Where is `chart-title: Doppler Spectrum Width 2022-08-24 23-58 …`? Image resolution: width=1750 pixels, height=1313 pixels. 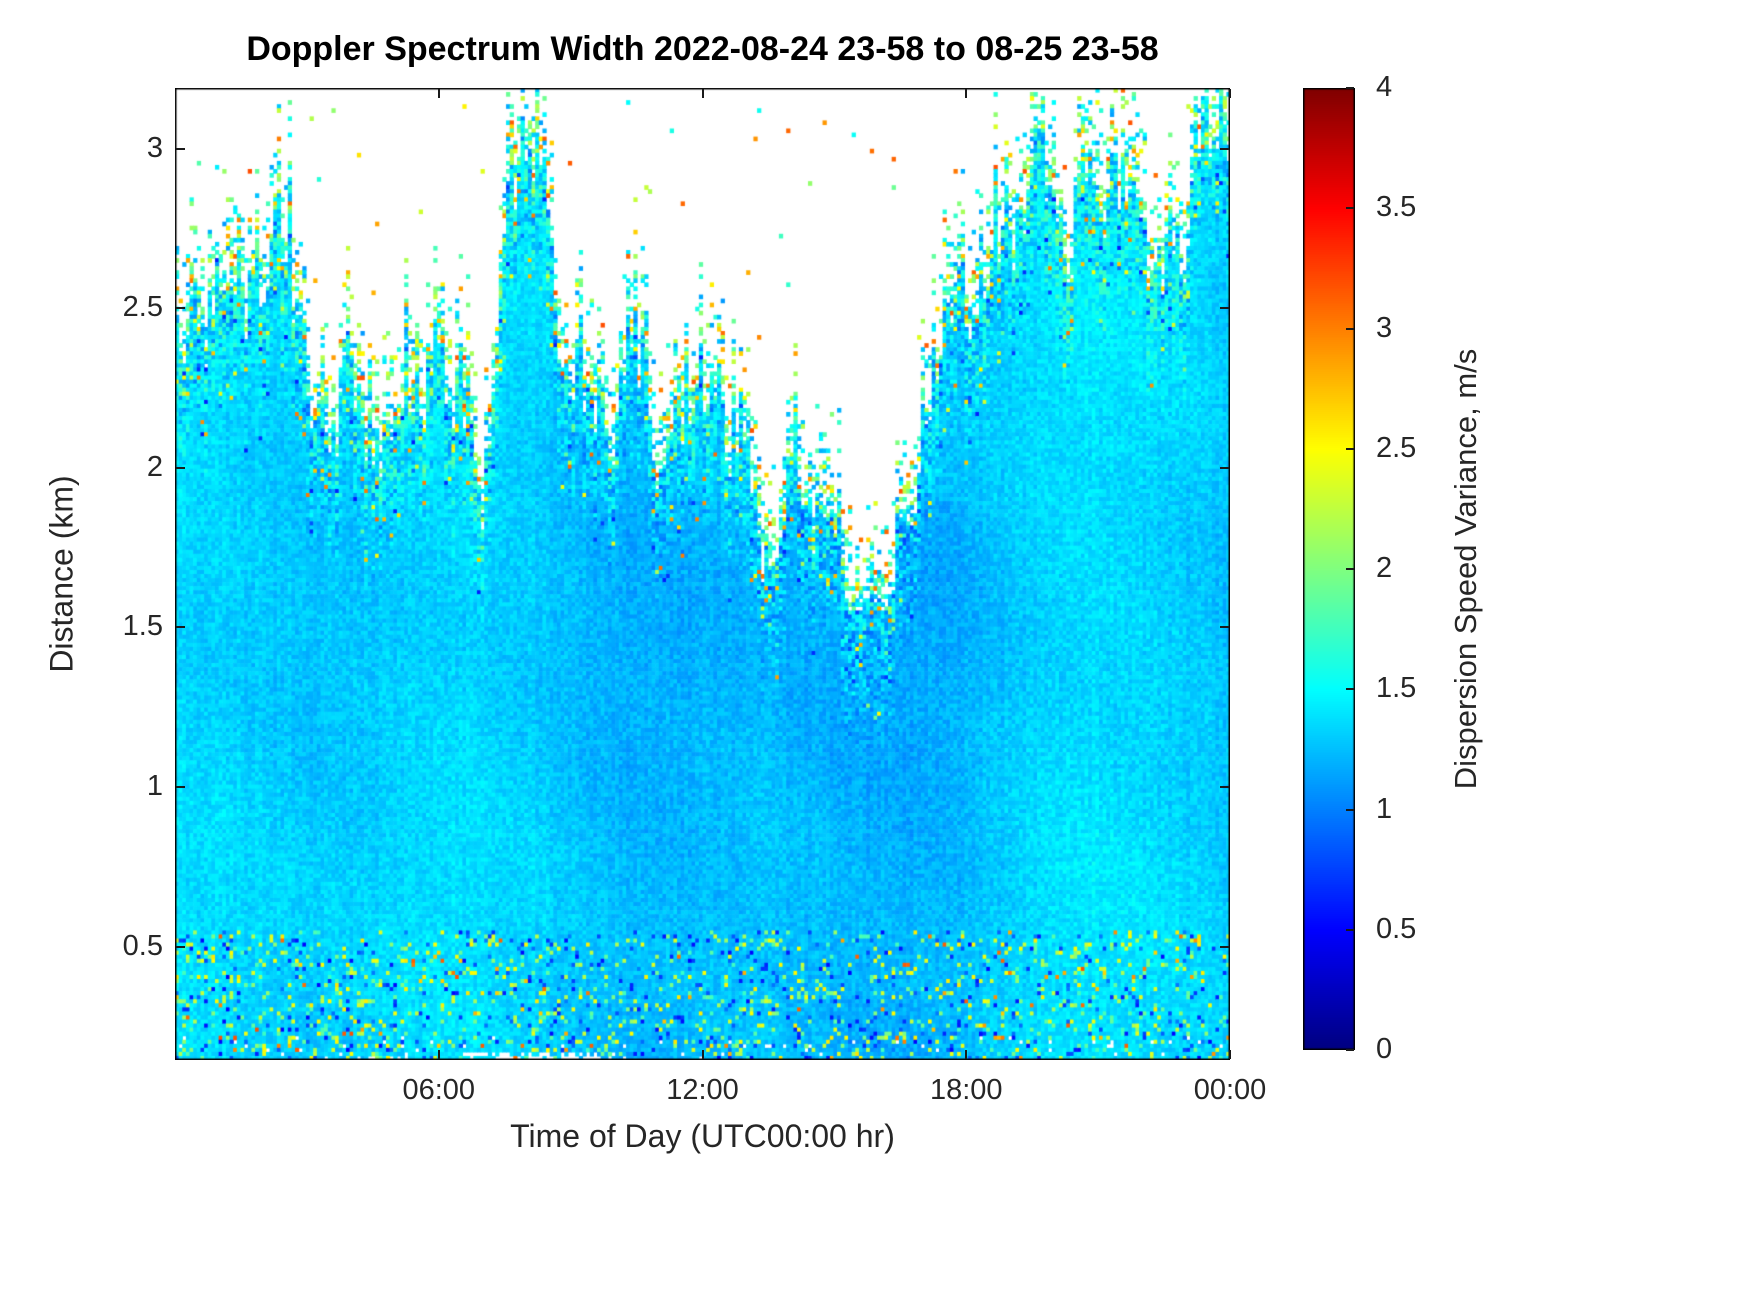
chart-title: Doppler Spectrum Width 2022-08-24 23-58 … is located at coordinates (702, 49).